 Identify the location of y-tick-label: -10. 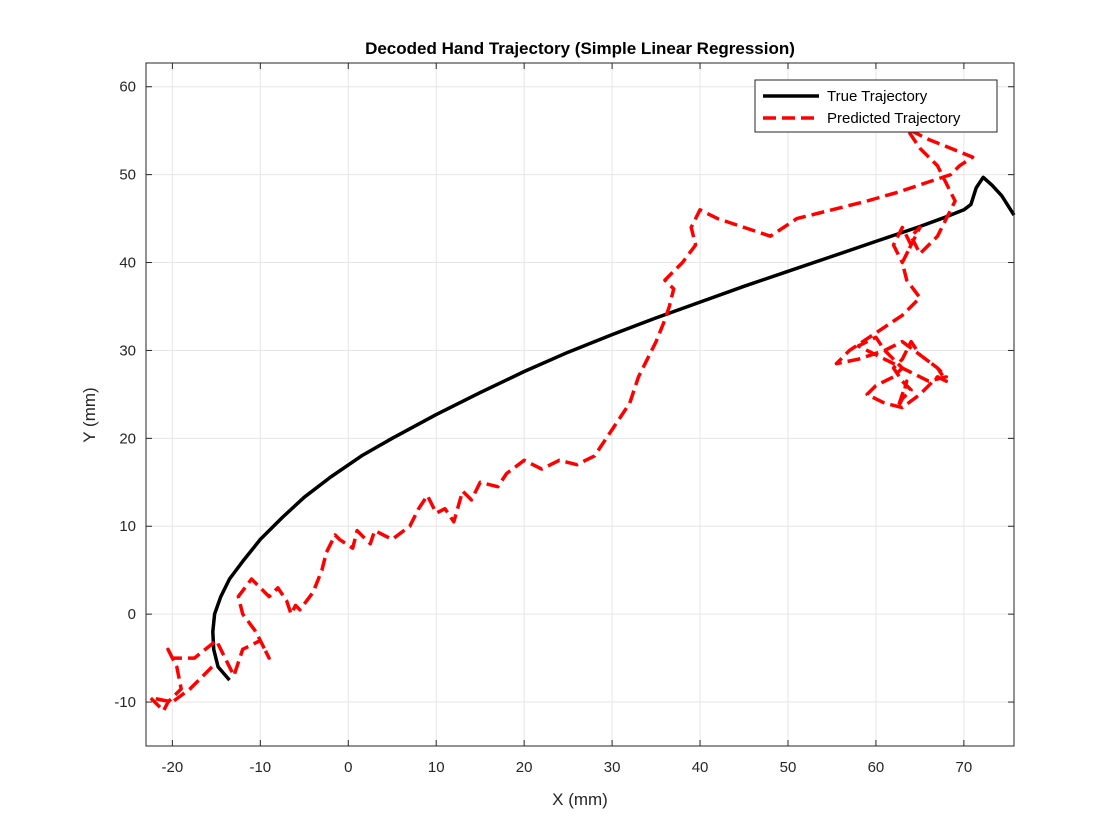
(125, 702).